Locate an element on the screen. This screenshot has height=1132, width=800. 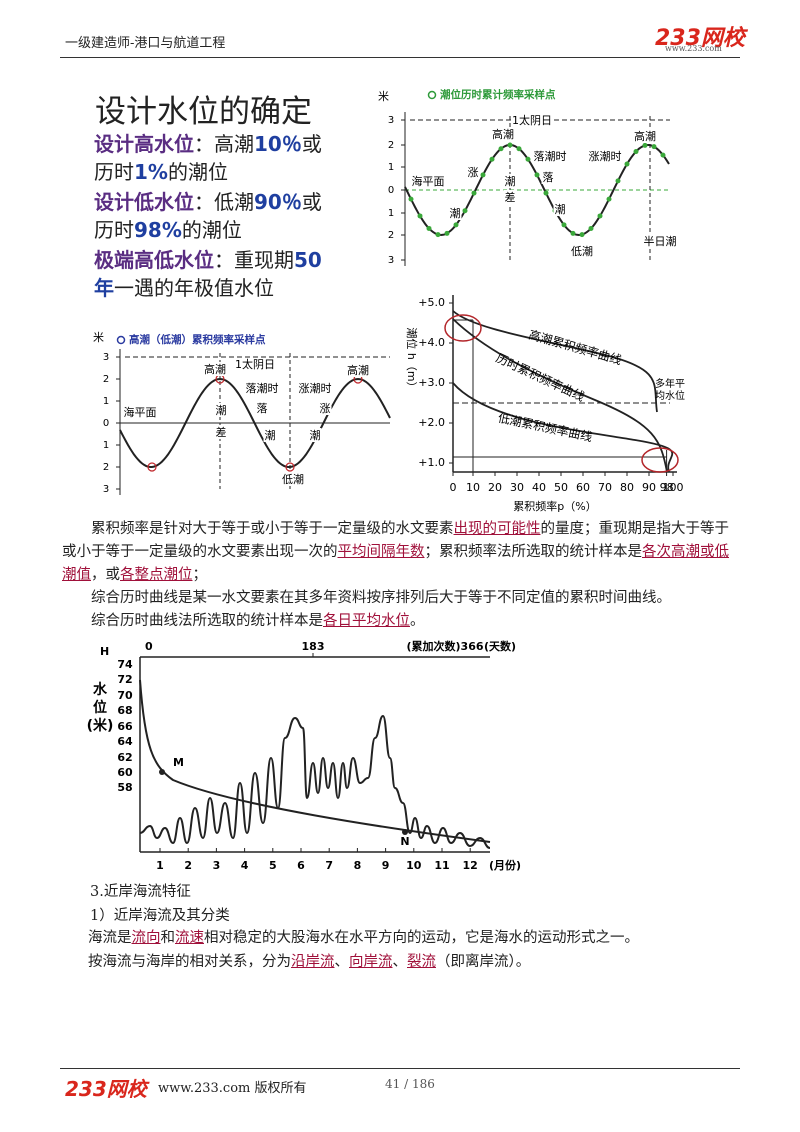
slide-text: 历时 is located at coordinates (114, 230).